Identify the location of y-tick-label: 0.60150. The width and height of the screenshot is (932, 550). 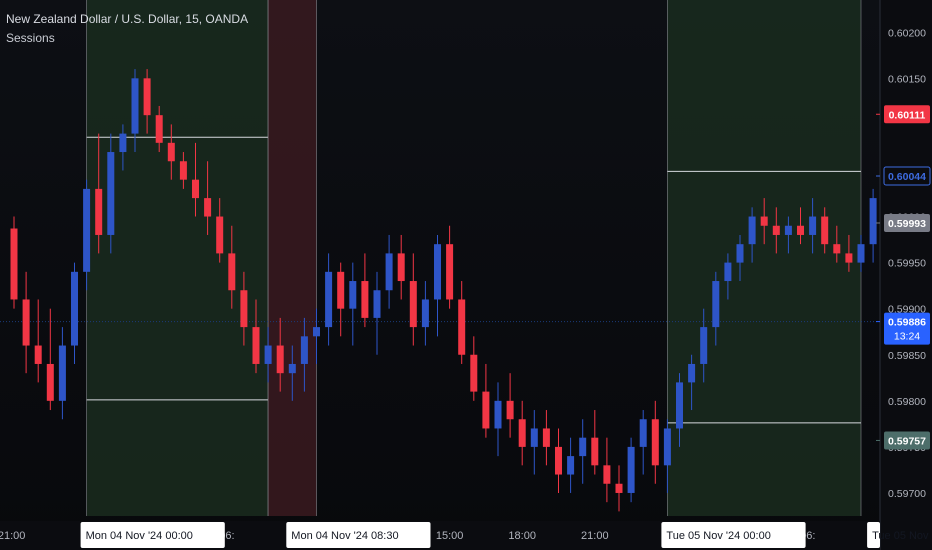
(907, 79).